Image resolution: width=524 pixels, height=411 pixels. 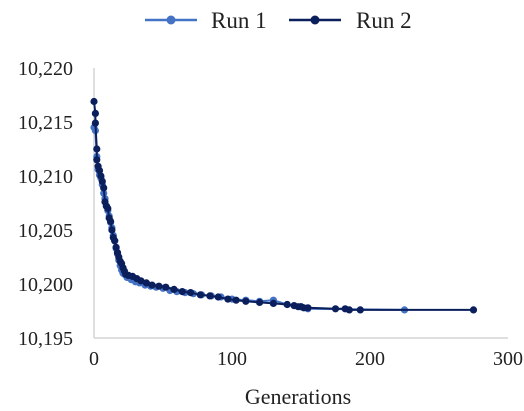 What do you see at coordinates (508, 359) in the screenshot?
I see `x-tick-label: 300` at bounding box center [508, 359].